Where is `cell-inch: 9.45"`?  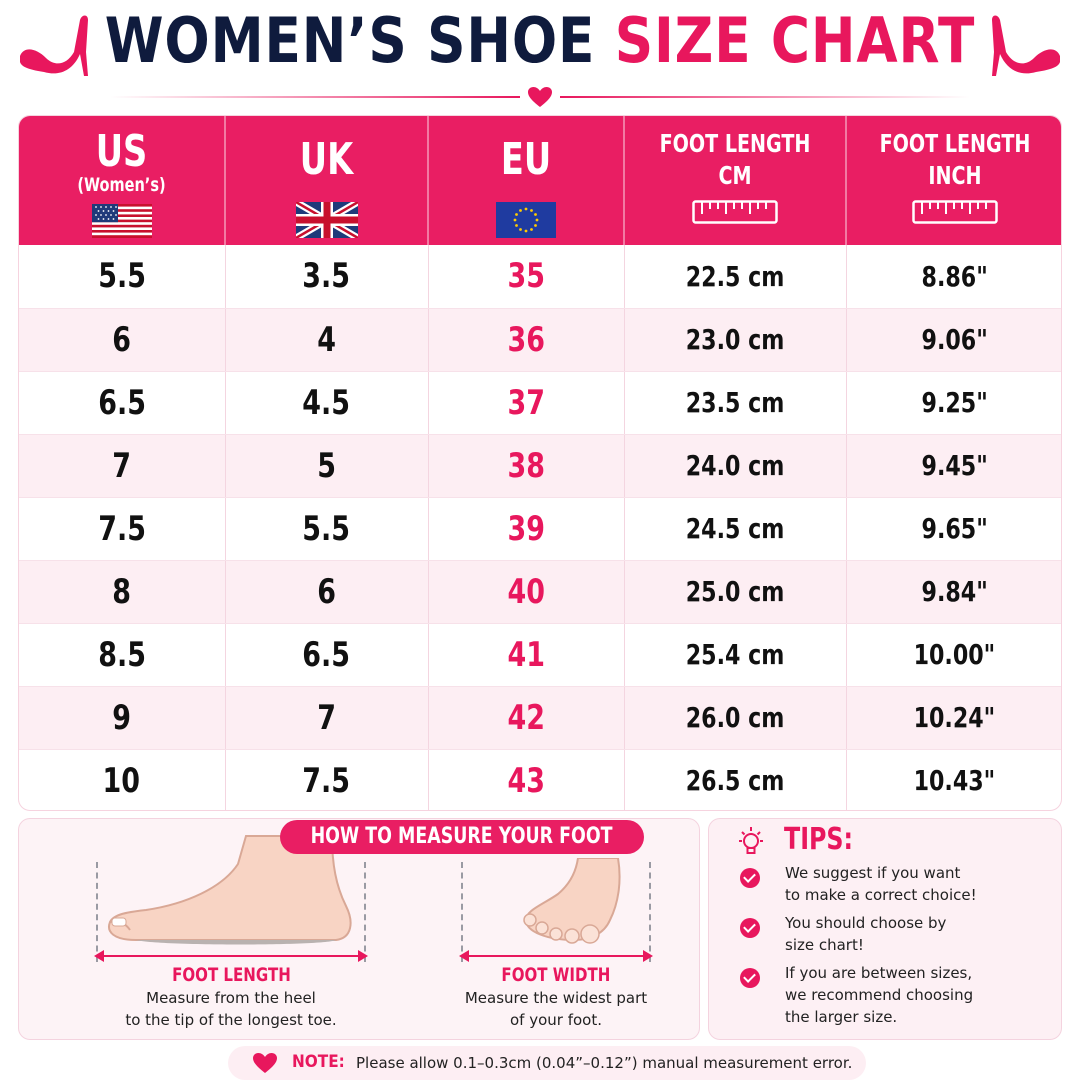 cell-inch: 9.45" is located at coordinates (953, 466).